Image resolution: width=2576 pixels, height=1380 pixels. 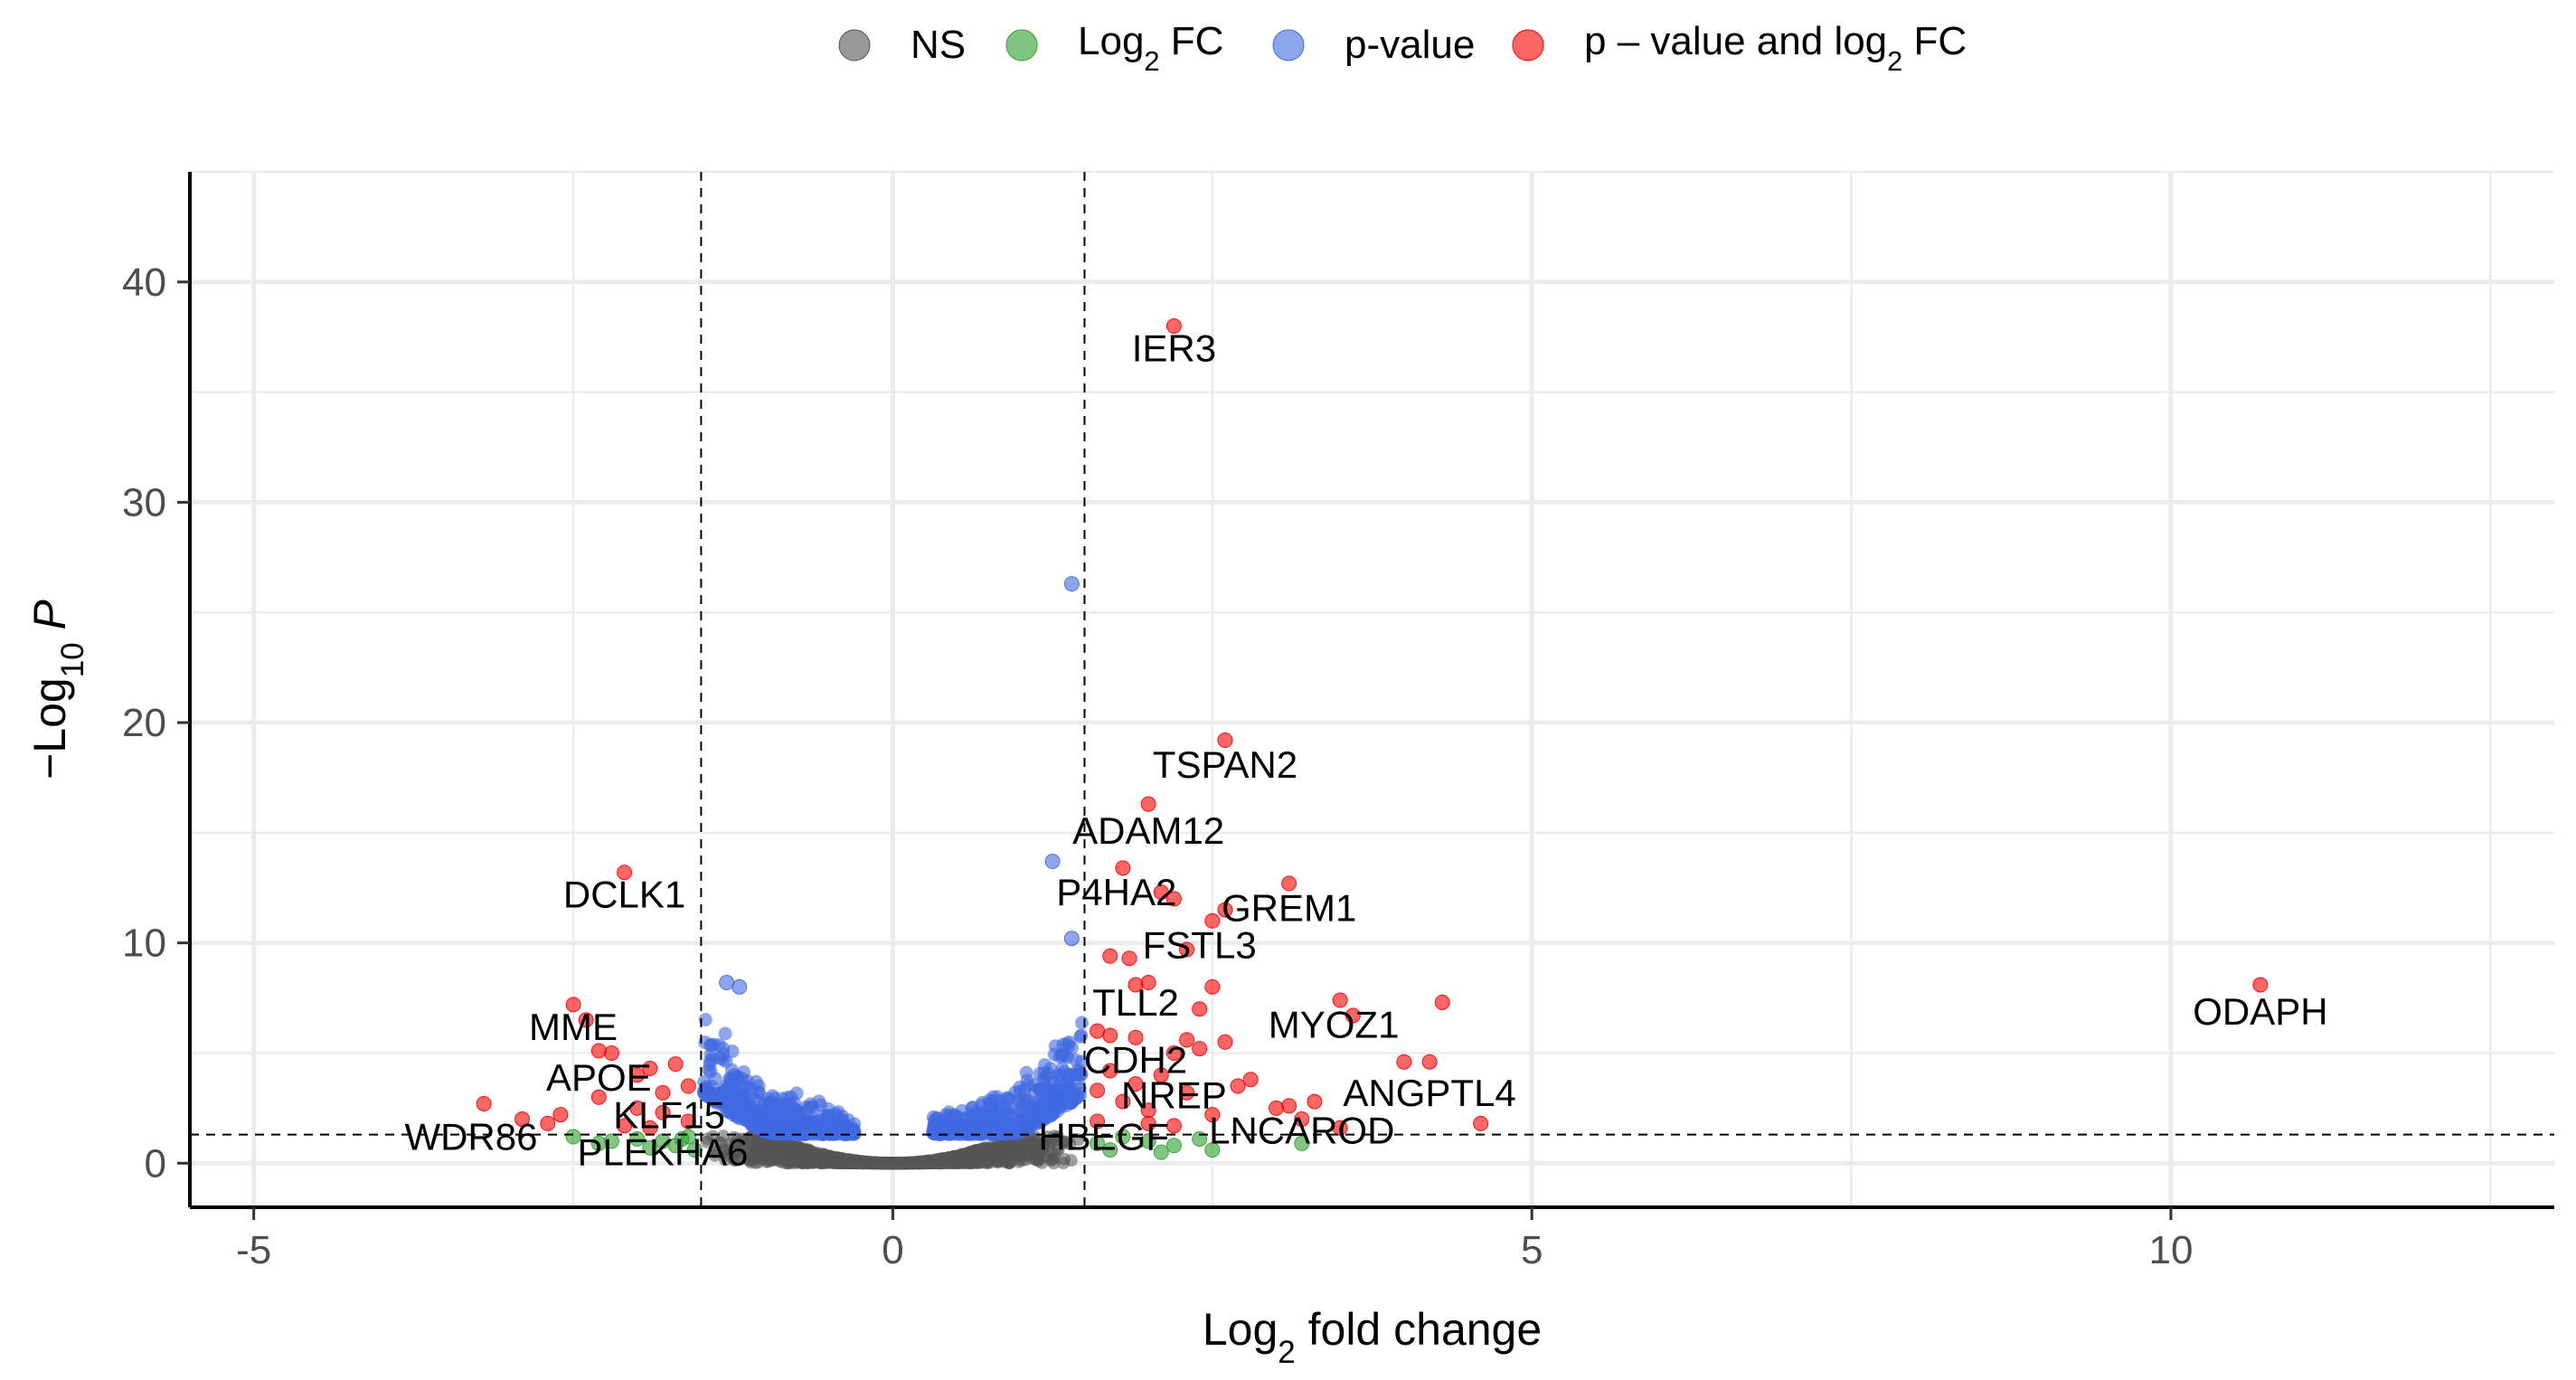 What do you see at coordinates (155, 1163) in the screenshot?
I see `y-tick-label: 0` at bounding box center [155, 1163].